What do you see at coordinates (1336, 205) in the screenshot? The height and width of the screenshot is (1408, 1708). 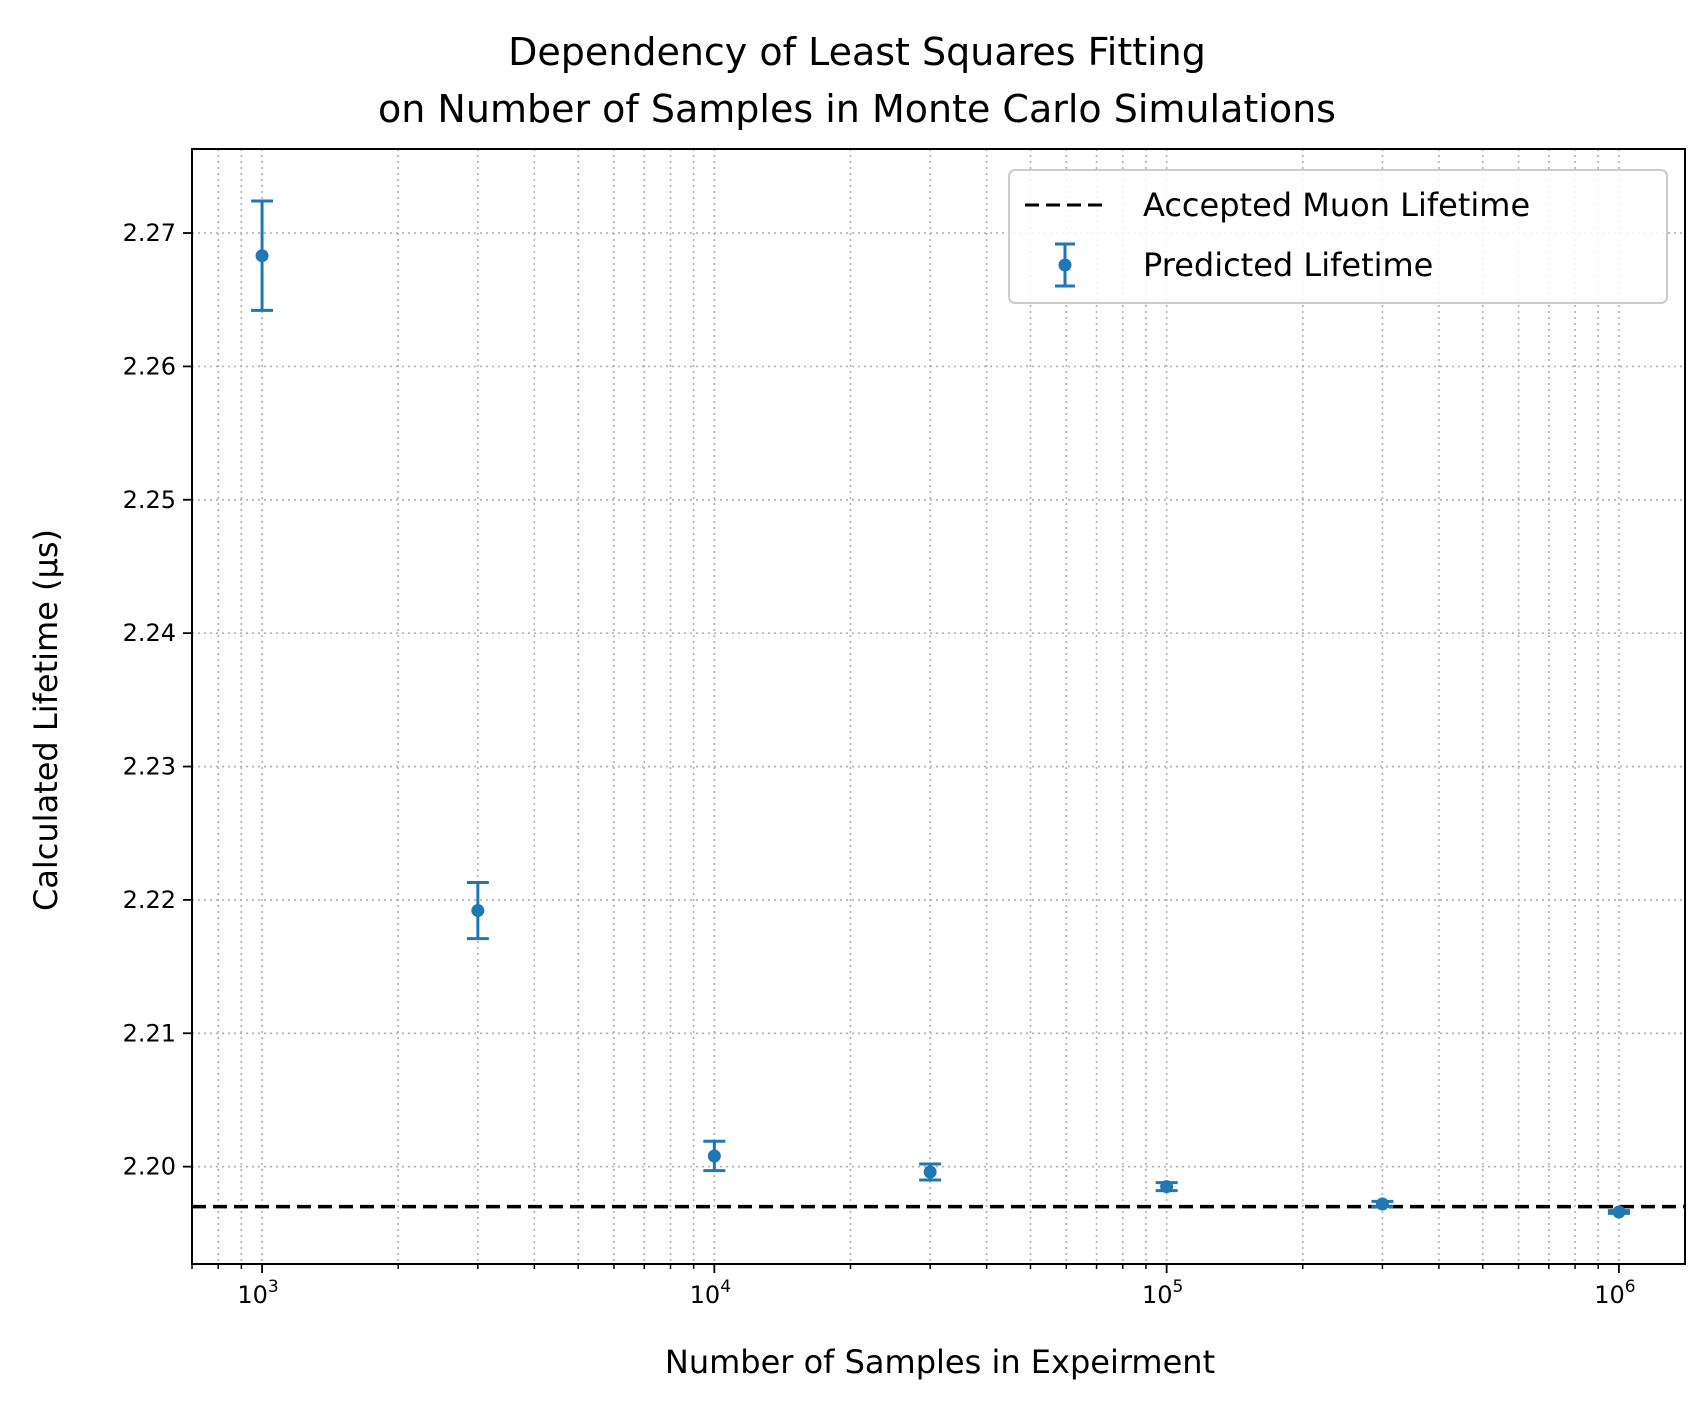 I see `legend-accepted-lifetime-label: Accepted Muon Lifetime` at bounding box center [1336, 205].